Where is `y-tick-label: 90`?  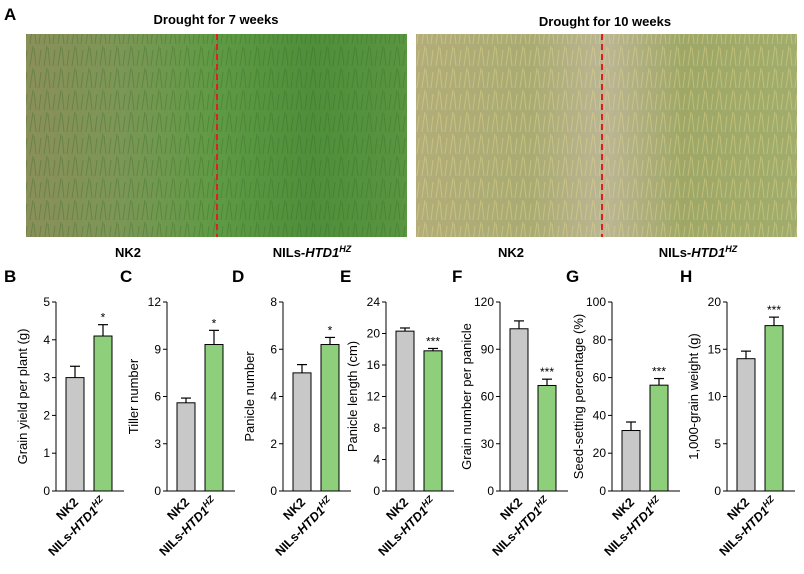 y-tick-label: 90 is located at coordinates (488, 349).